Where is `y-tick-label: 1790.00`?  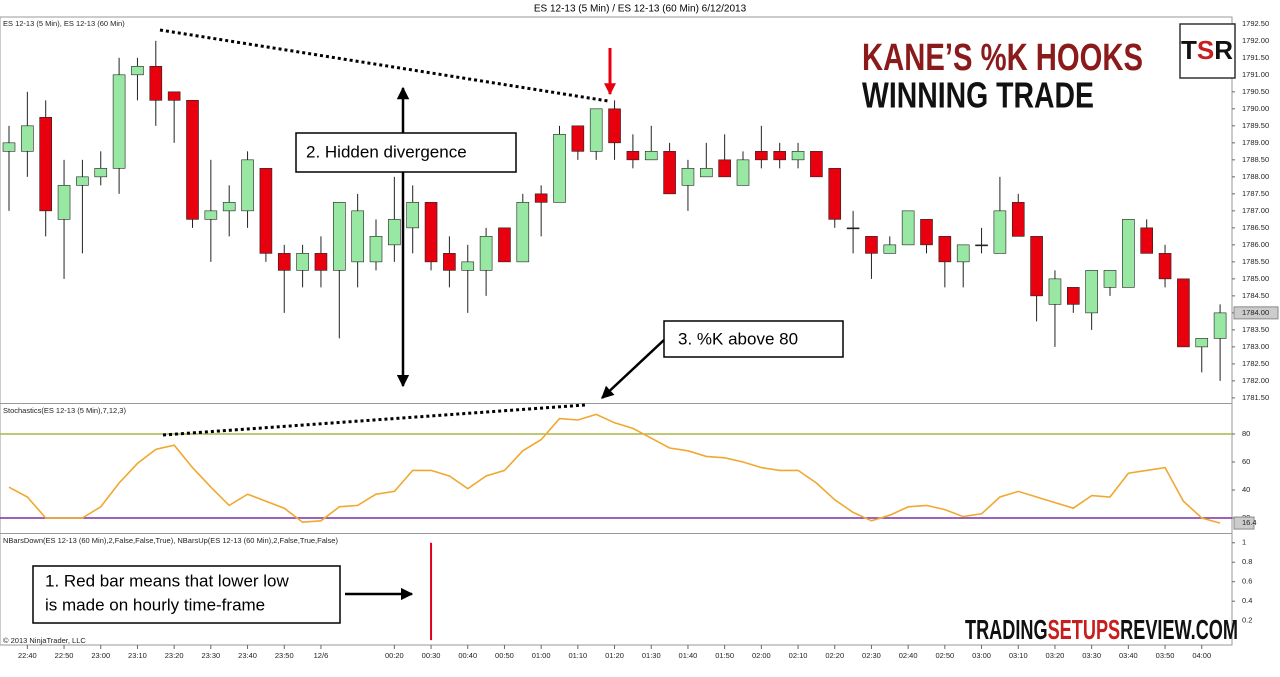
y-tick-label: 1790.00 is located at coordinates (1255, 108).